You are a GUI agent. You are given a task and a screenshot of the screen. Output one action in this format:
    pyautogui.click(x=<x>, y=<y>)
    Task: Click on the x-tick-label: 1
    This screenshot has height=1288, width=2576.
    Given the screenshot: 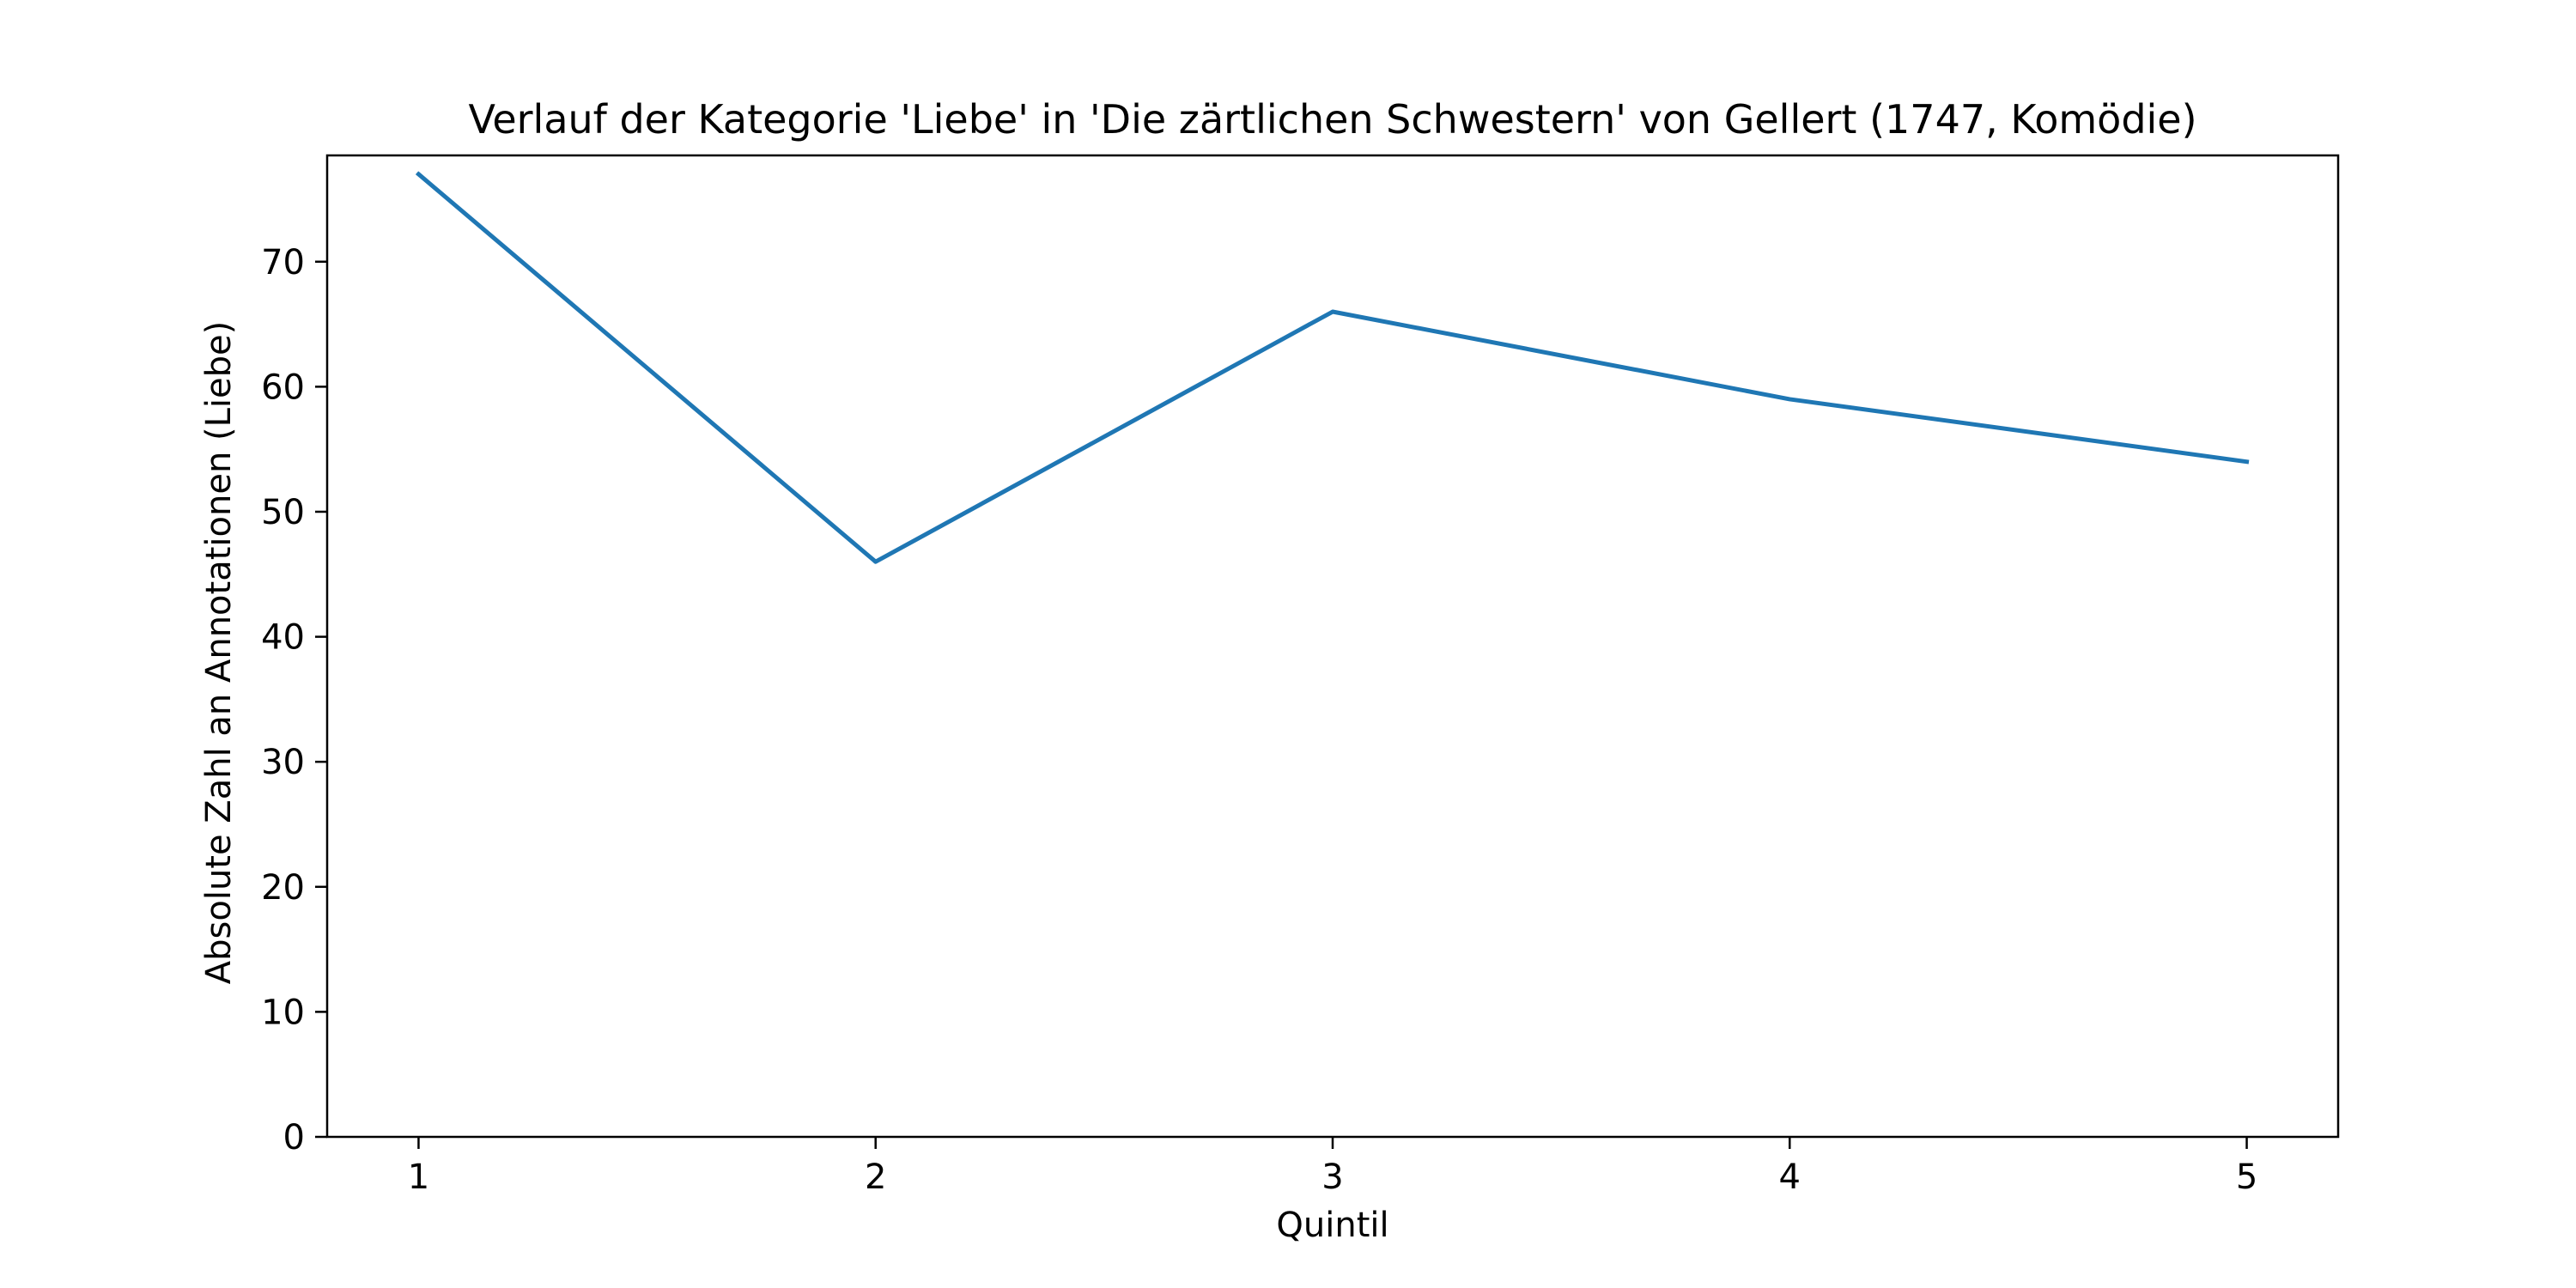 What is the action you would take?
    pyautogui.click(x=419, y=1177)
    